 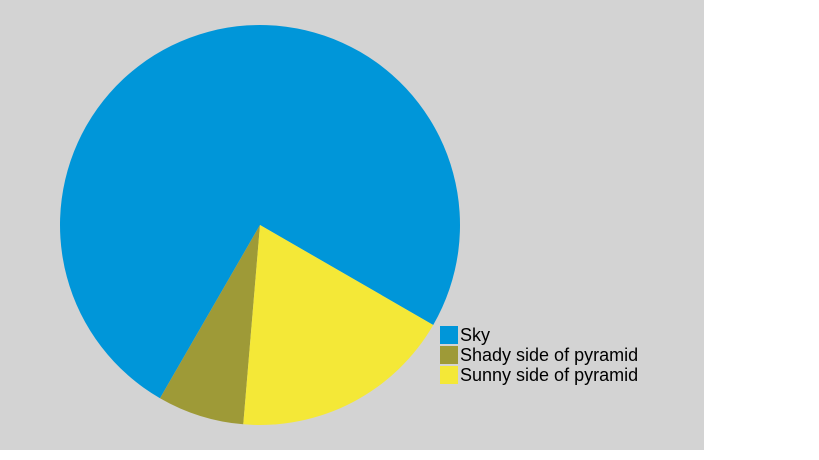 I want to click on legend-swatch-sky, so click(x=449, y=335).